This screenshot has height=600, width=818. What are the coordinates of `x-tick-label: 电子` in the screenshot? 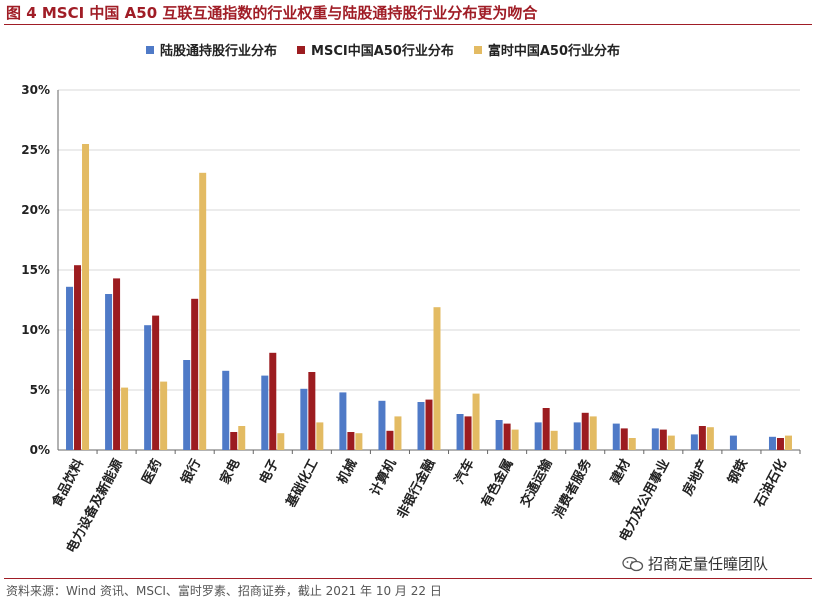 It's located at (269, 471).